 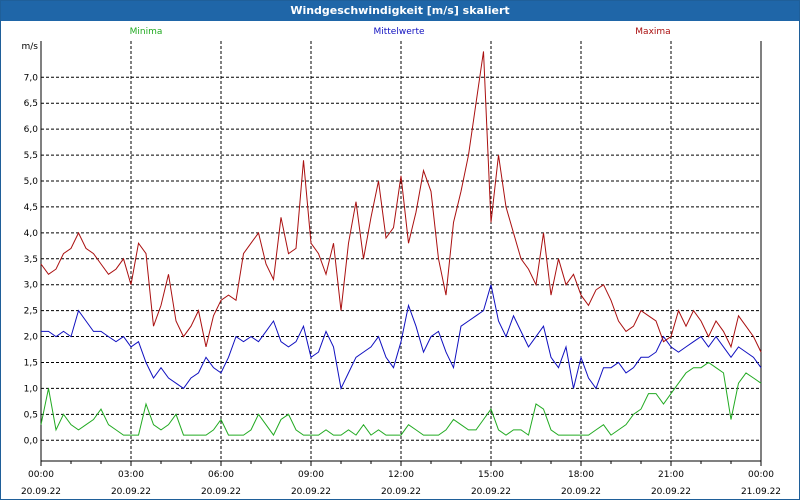 What do you see at coordinates (400, 11) in the screenshot?
I see `window-title: Windgeschwindigkeit [m/s] skaliert` at bounding box center [400, 11].